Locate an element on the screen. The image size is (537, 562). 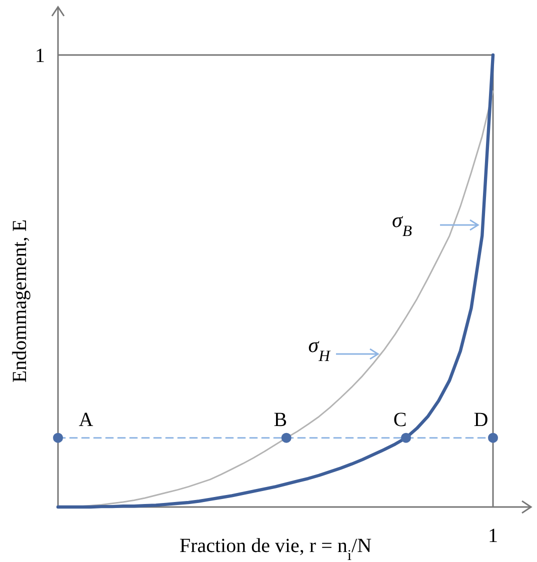
annotation: D is located at coordinates (481, 419).